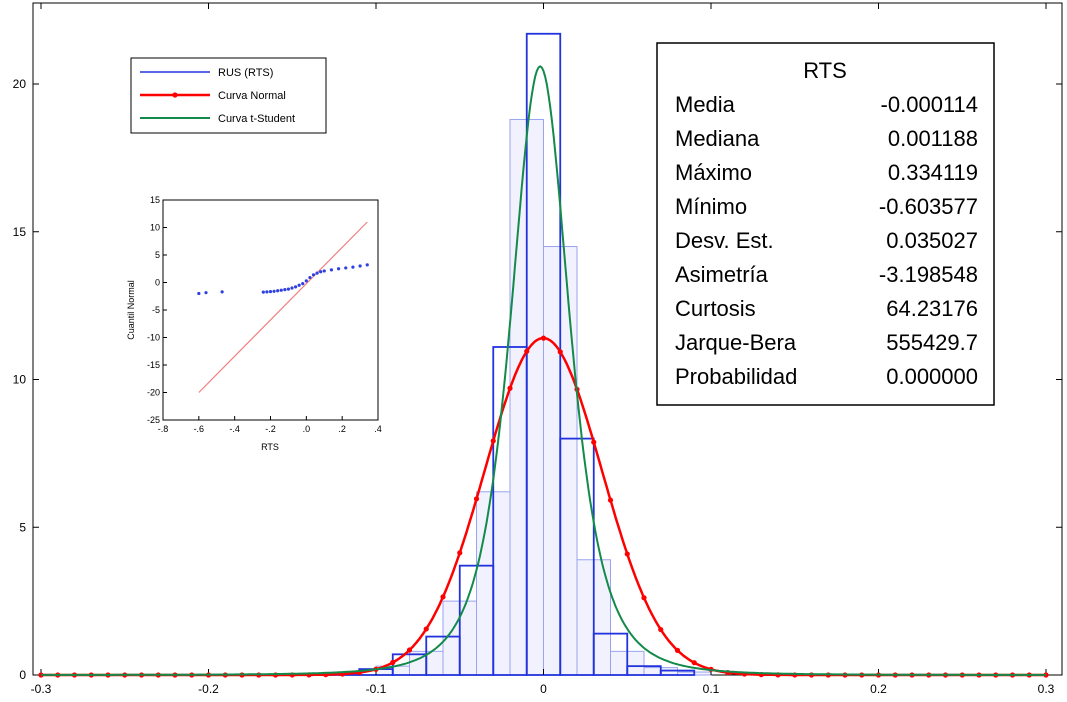 The width and height of the screenshot is (1067, 702). Describe the element at coordinates (543, 689) in the screenshot. I see `x-tick-label-3: 0` at that location.